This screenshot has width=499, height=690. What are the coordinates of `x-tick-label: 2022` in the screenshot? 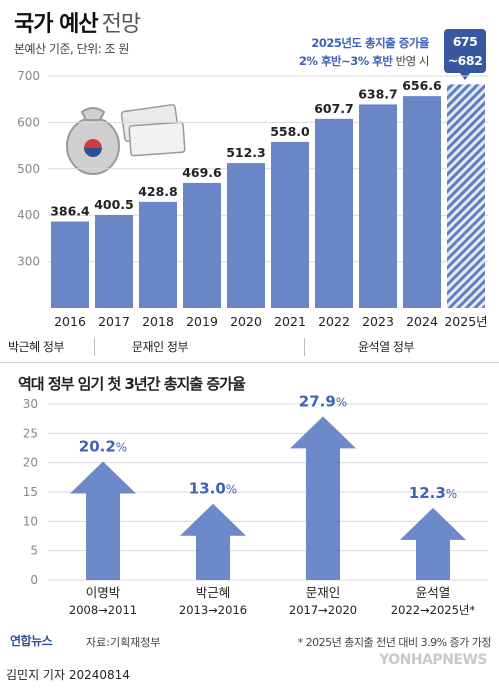 It's located at (334, 321).